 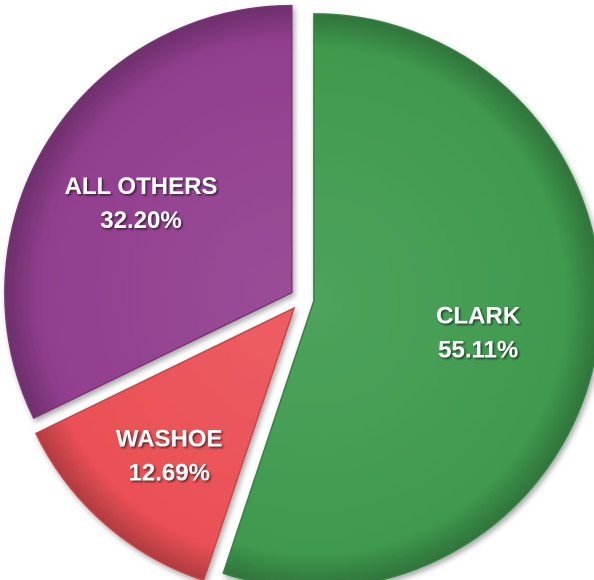 What do you see at coordinates (478, 316) in the screenshot?
I see `slice-name-label: CLARK` at bounding box center [478, 316].